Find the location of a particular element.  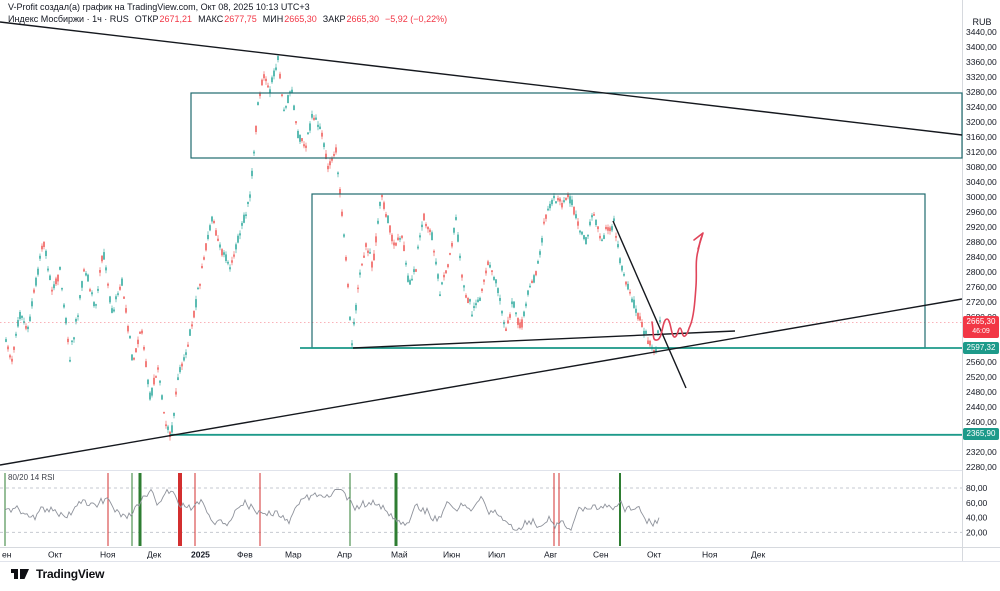

svg-text: 40,00 is located at coordinates (977, 518).